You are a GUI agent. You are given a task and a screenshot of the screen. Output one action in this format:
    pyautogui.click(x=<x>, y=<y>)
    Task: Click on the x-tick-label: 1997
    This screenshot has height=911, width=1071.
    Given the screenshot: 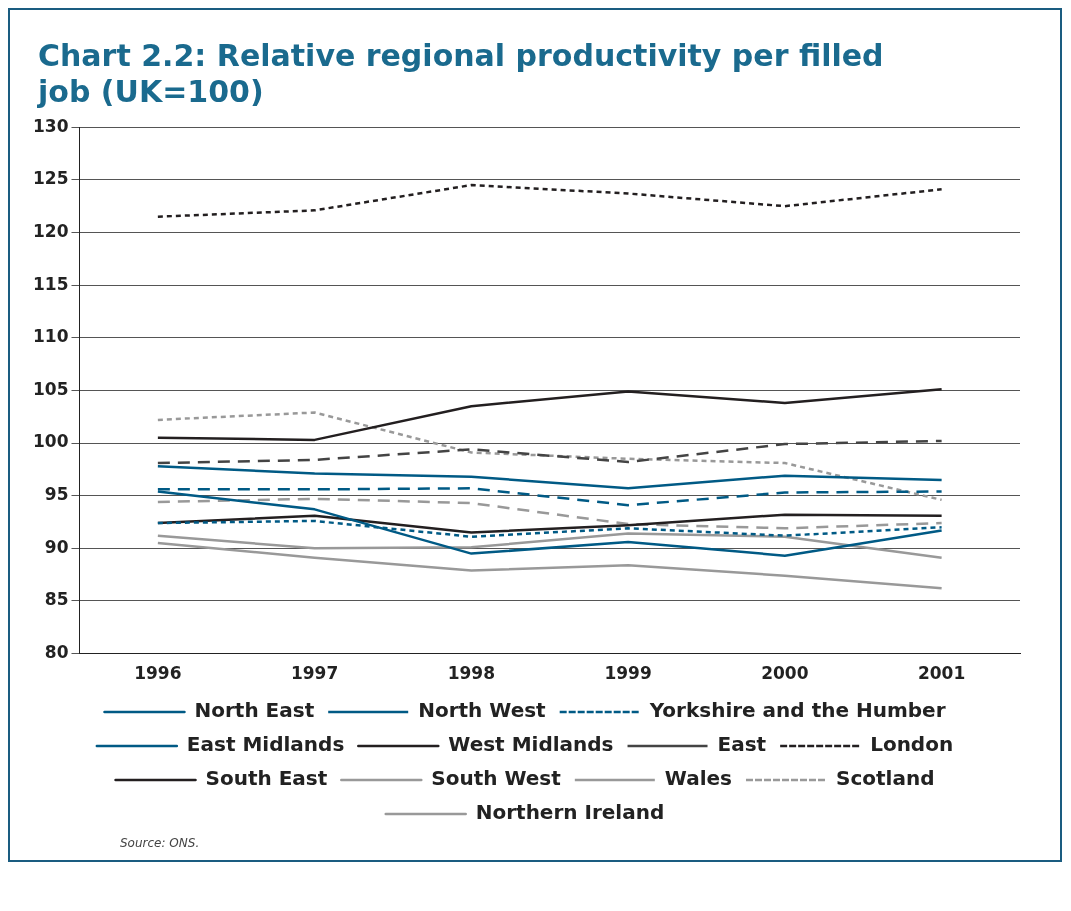 What is the action you would take?
    pyautogui.click(x=314, y=673)
    